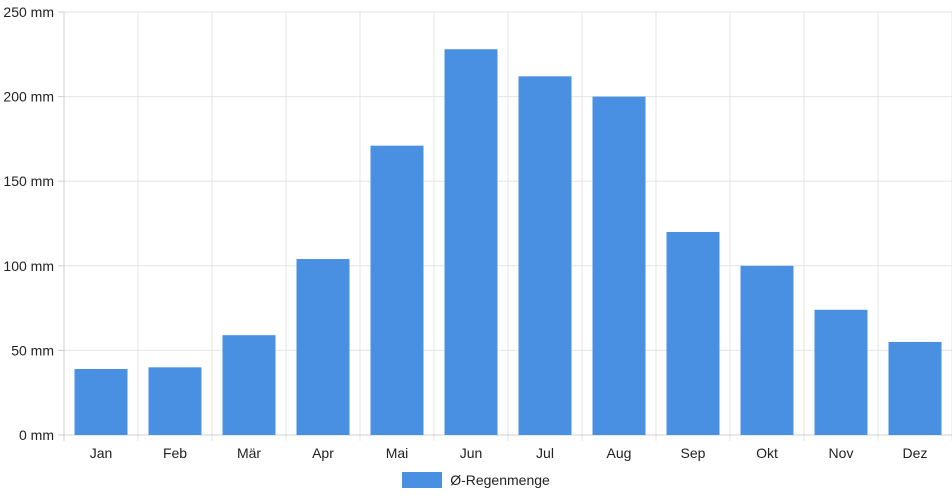 Image resolution: width=952 pixels, height=500 pixels. I want to click on y-tick-label: 50 mm, so click(32, 350).